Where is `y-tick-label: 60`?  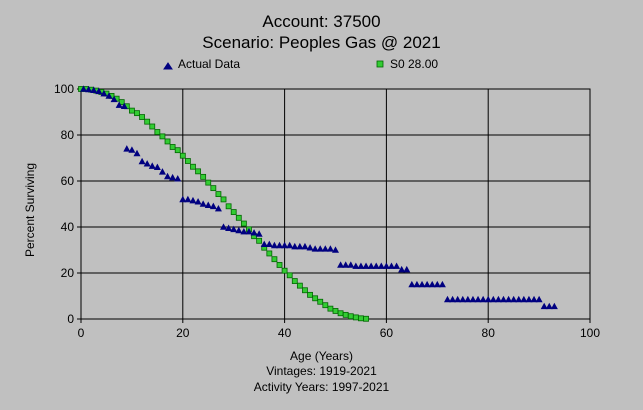
y-tick-label: 60 is located at coordinates (68, 181).